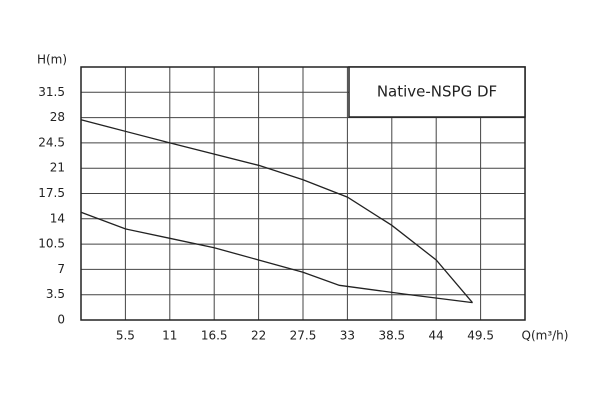  What do you see at coordinates (51, 92) in the screenshot?
I see `y-tick-label: 31.5` at bounding box center [51, 92].